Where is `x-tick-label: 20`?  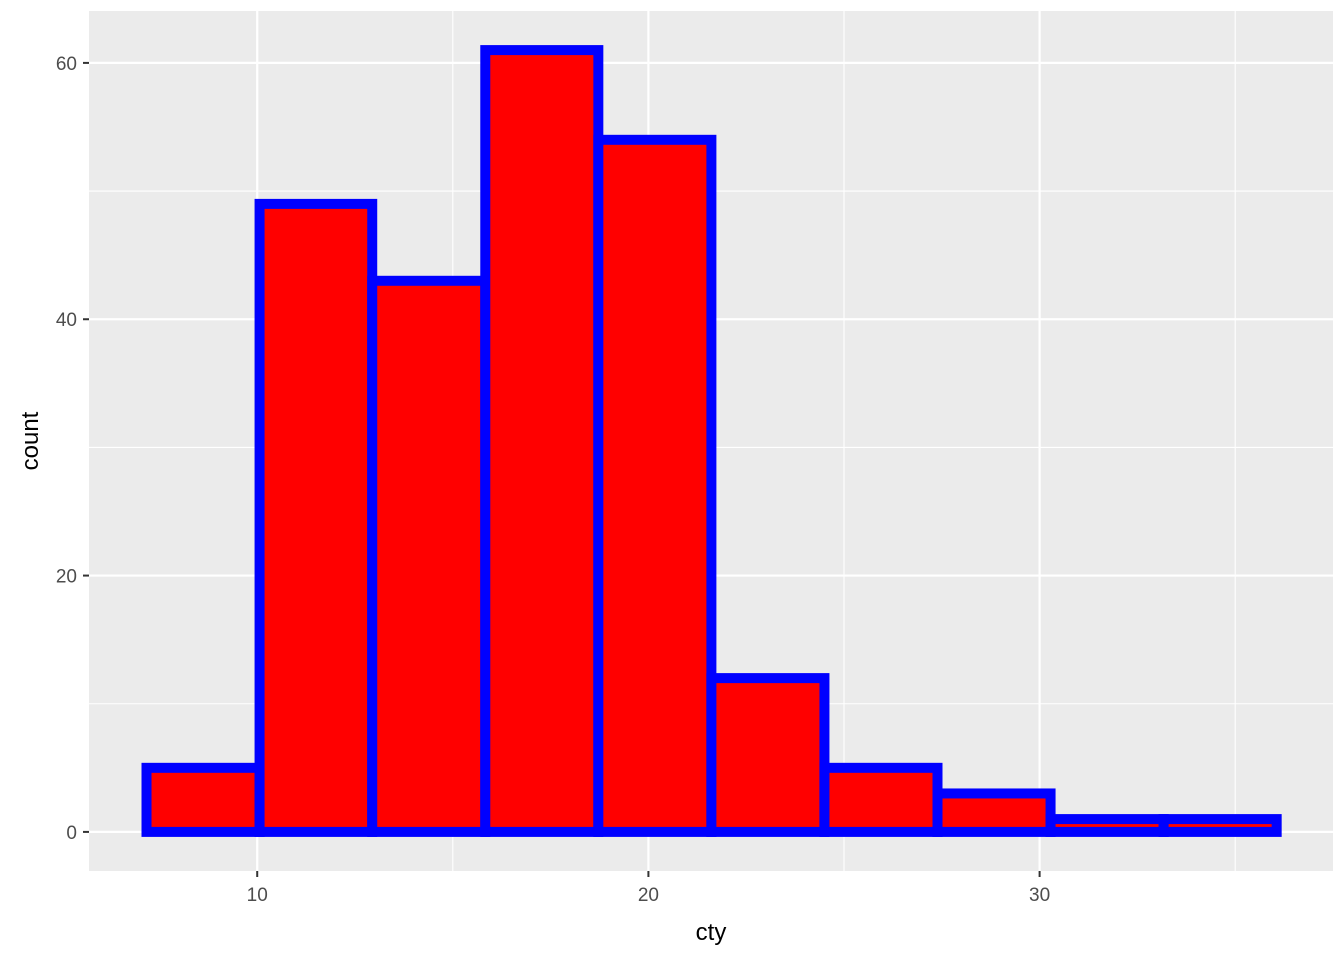 x-tick-label: 20 is located at coordinates (648, 895).